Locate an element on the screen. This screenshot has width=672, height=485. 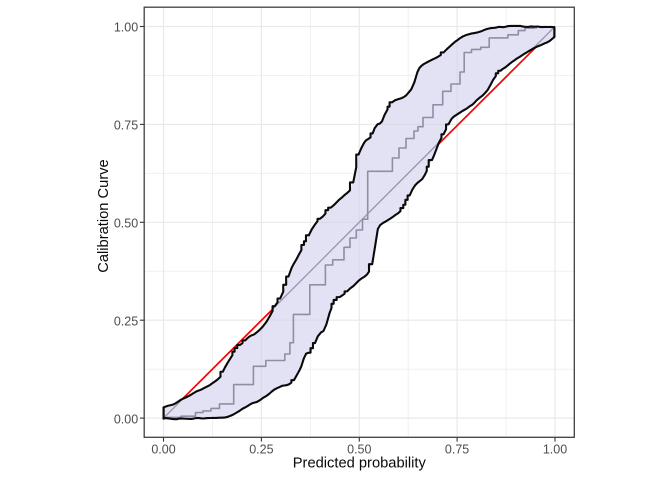
svg-text: Calibration Curve is located at coordinates (104, 215).